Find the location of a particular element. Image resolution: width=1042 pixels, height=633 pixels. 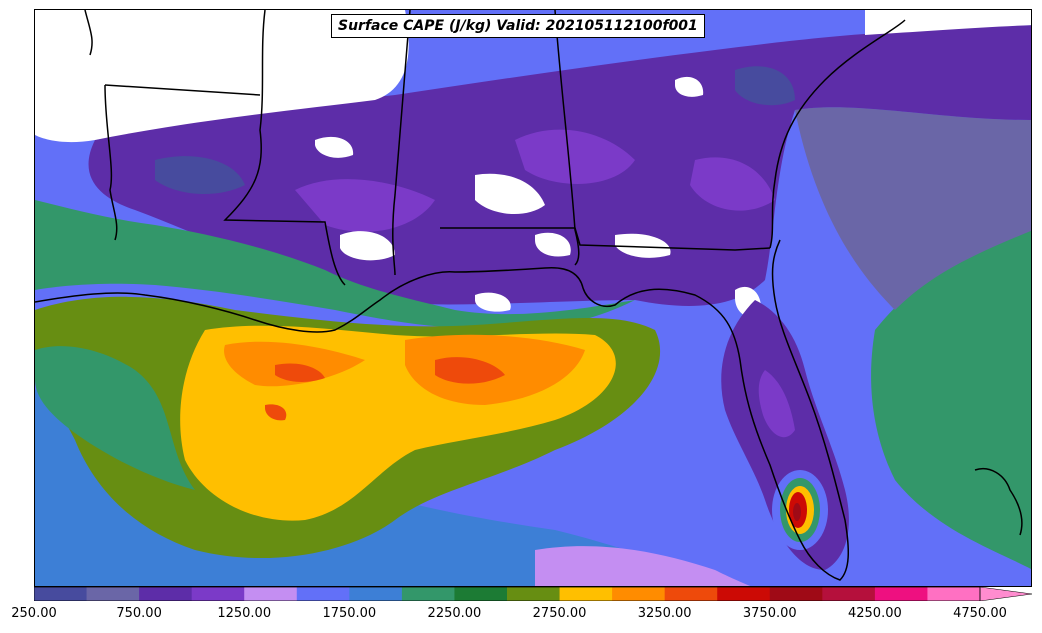

colorbar-tick-label: 3250.00 is located at coordinates (664, 613).